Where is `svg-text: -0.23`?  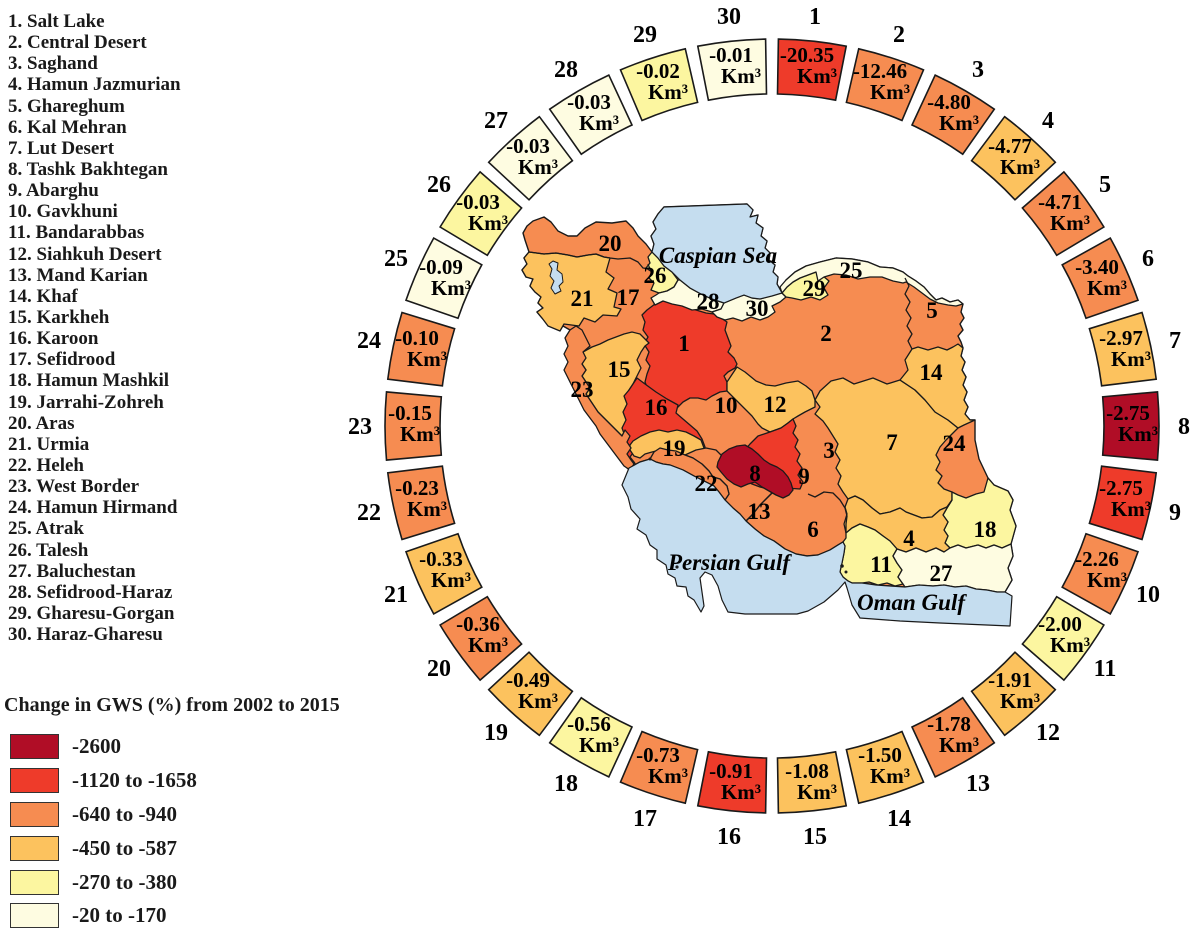
svg-text: -0.23 is located at coordinates (417, 488).